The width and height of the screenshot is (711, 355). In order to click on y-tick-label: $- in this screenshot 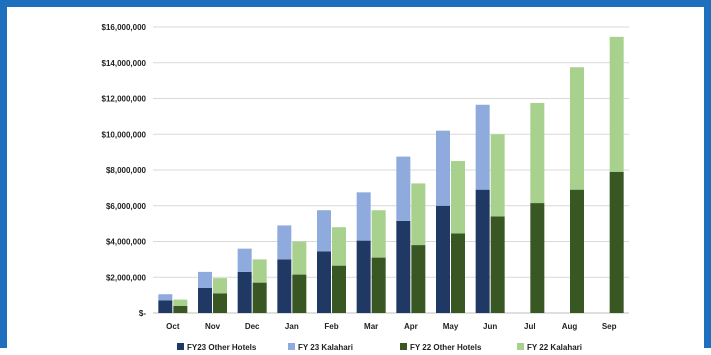, I will do `click(142, 313)`.